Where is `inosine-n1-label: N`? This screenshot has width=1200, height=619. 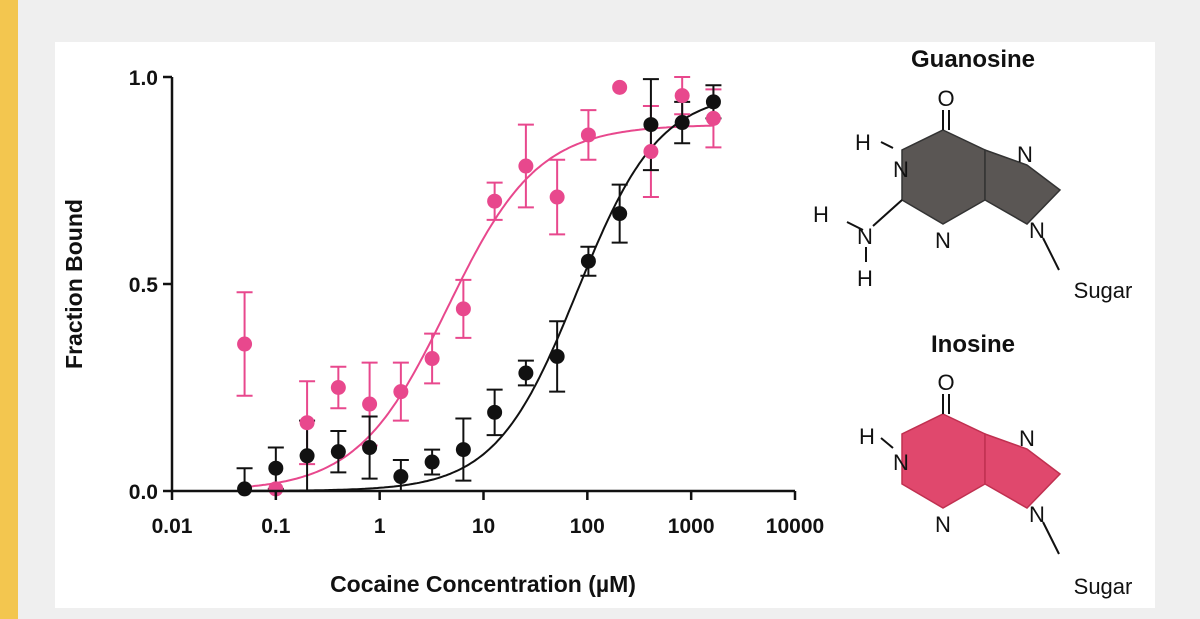 inosine-n1-label: N is located at coordinates (901, 462).